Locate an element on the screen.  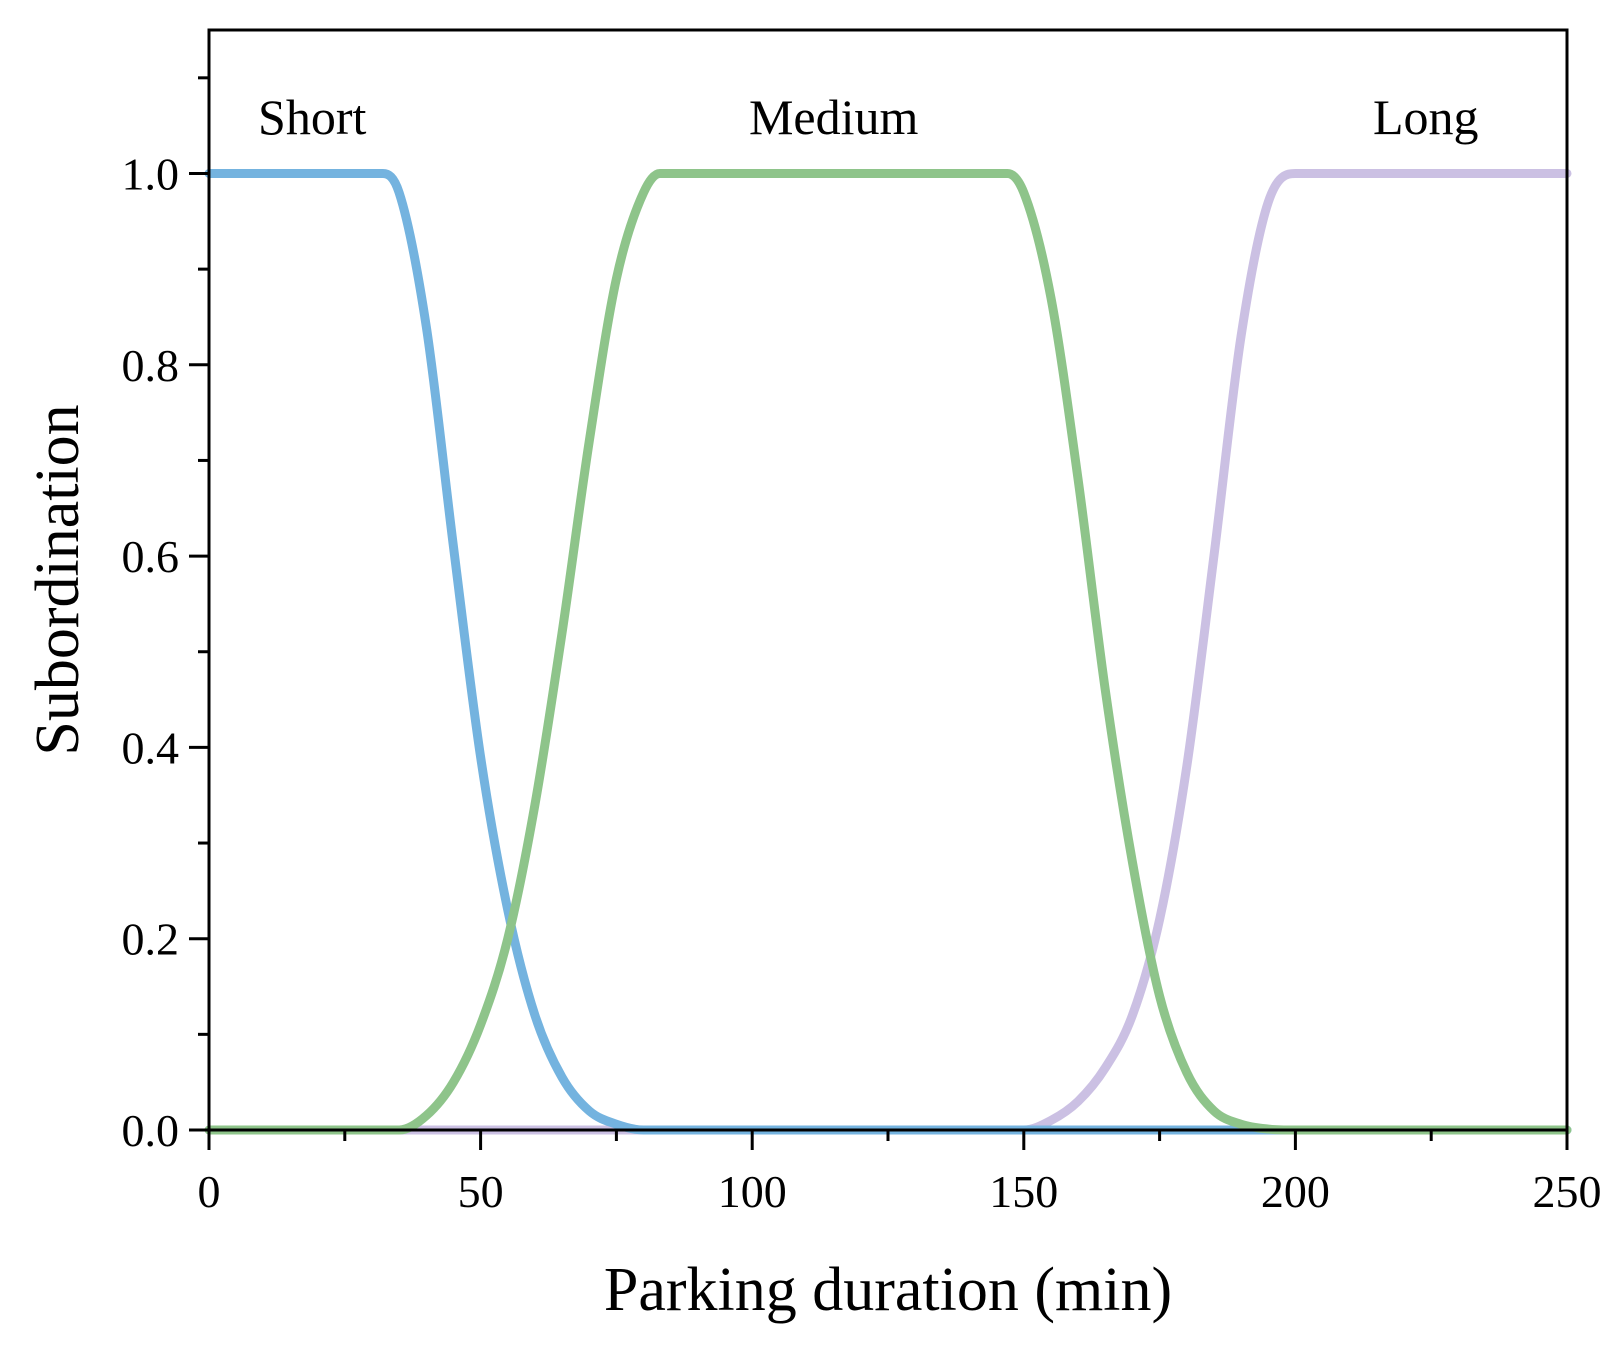
y-tick-label: 1.0 is located at coordinates (151, 173).